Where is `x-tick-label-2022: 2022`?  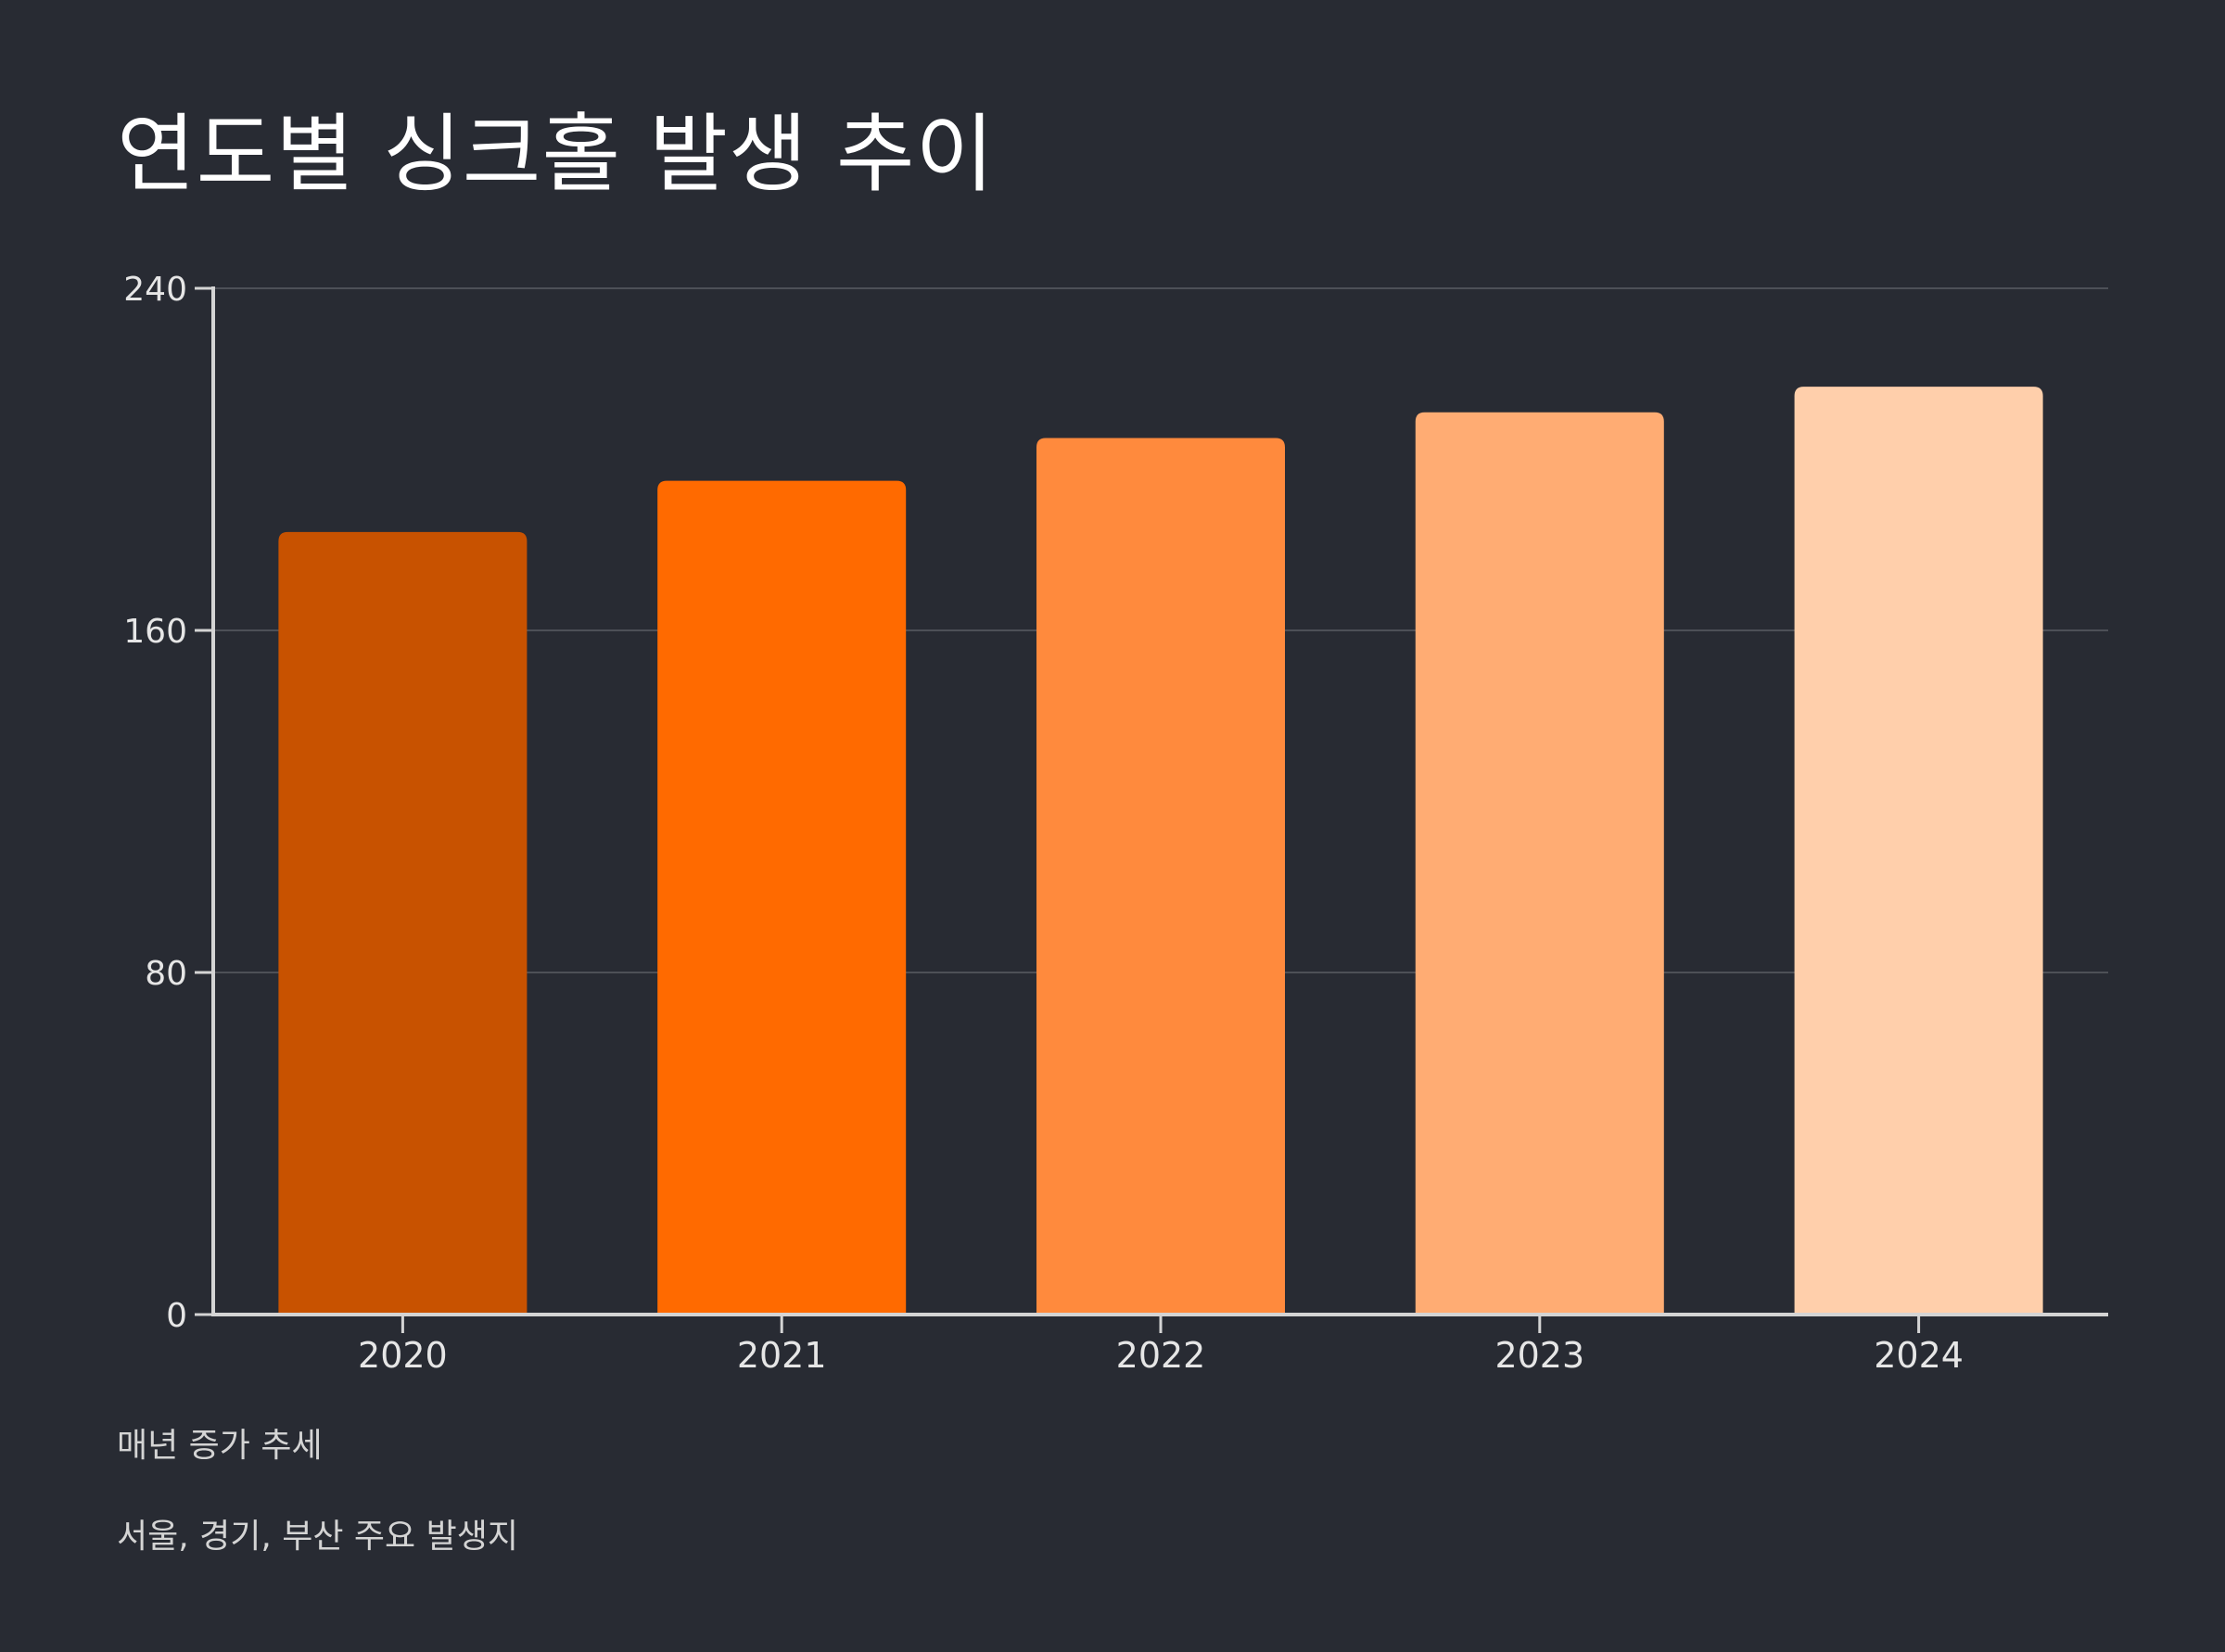 x-tick-label-2022: 2022 is located at coordinates (1161, 1355).